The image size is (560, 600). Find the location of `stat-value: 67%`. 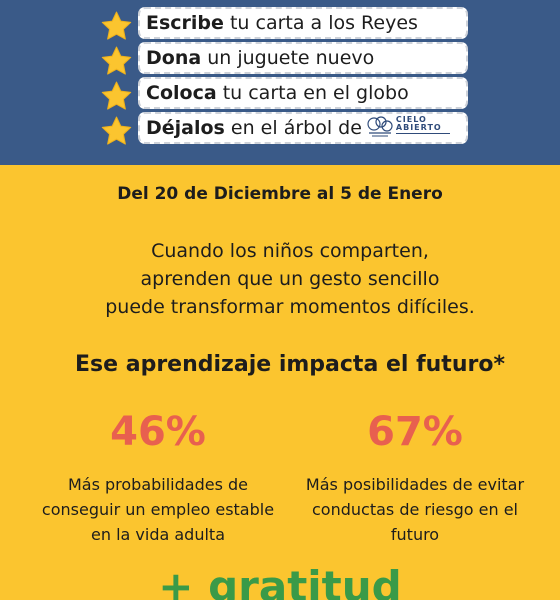

stat-value: 67% is located at coordinates (415, 432).